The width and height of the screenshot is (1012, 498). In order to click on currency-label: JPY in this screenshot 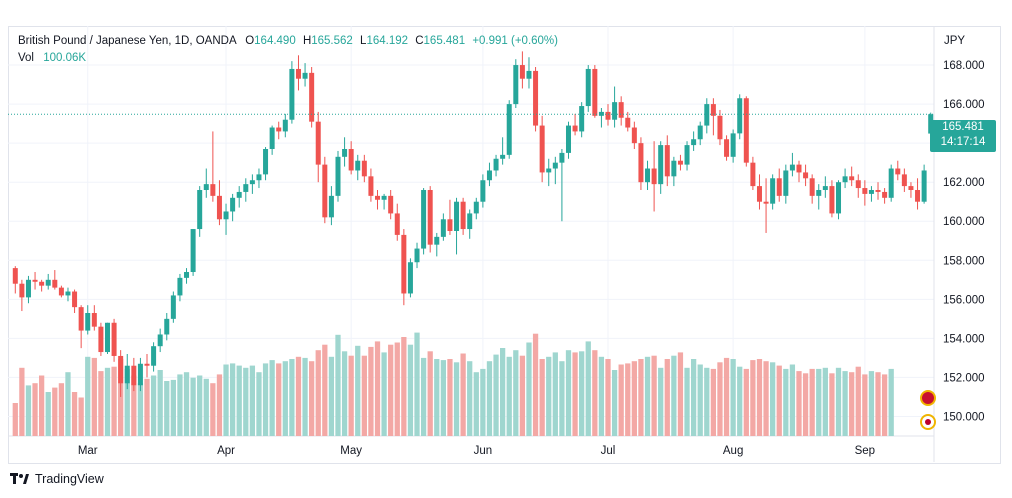, I will do `click(954, 41)`.